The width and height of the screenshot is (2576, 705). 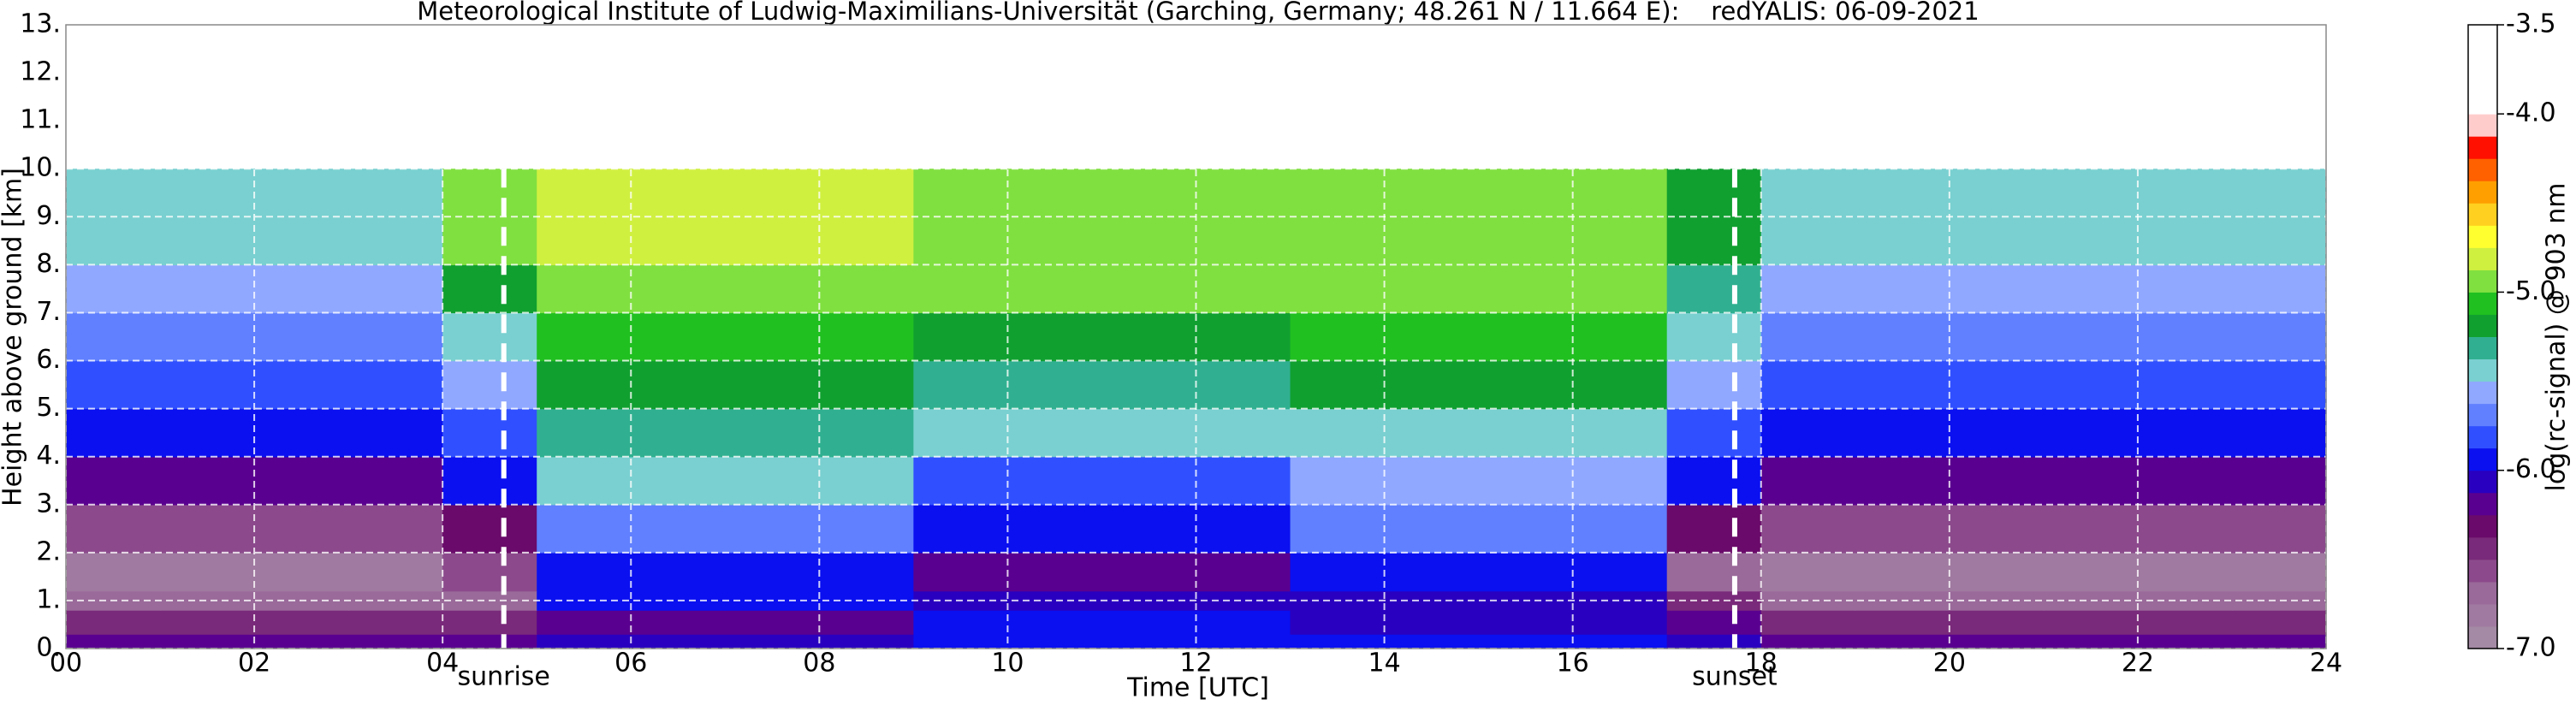 What do you see at coordinates (819, 663) in the screenshot?
I see `x-tick-label: 08` at bounding box center [819, 663].